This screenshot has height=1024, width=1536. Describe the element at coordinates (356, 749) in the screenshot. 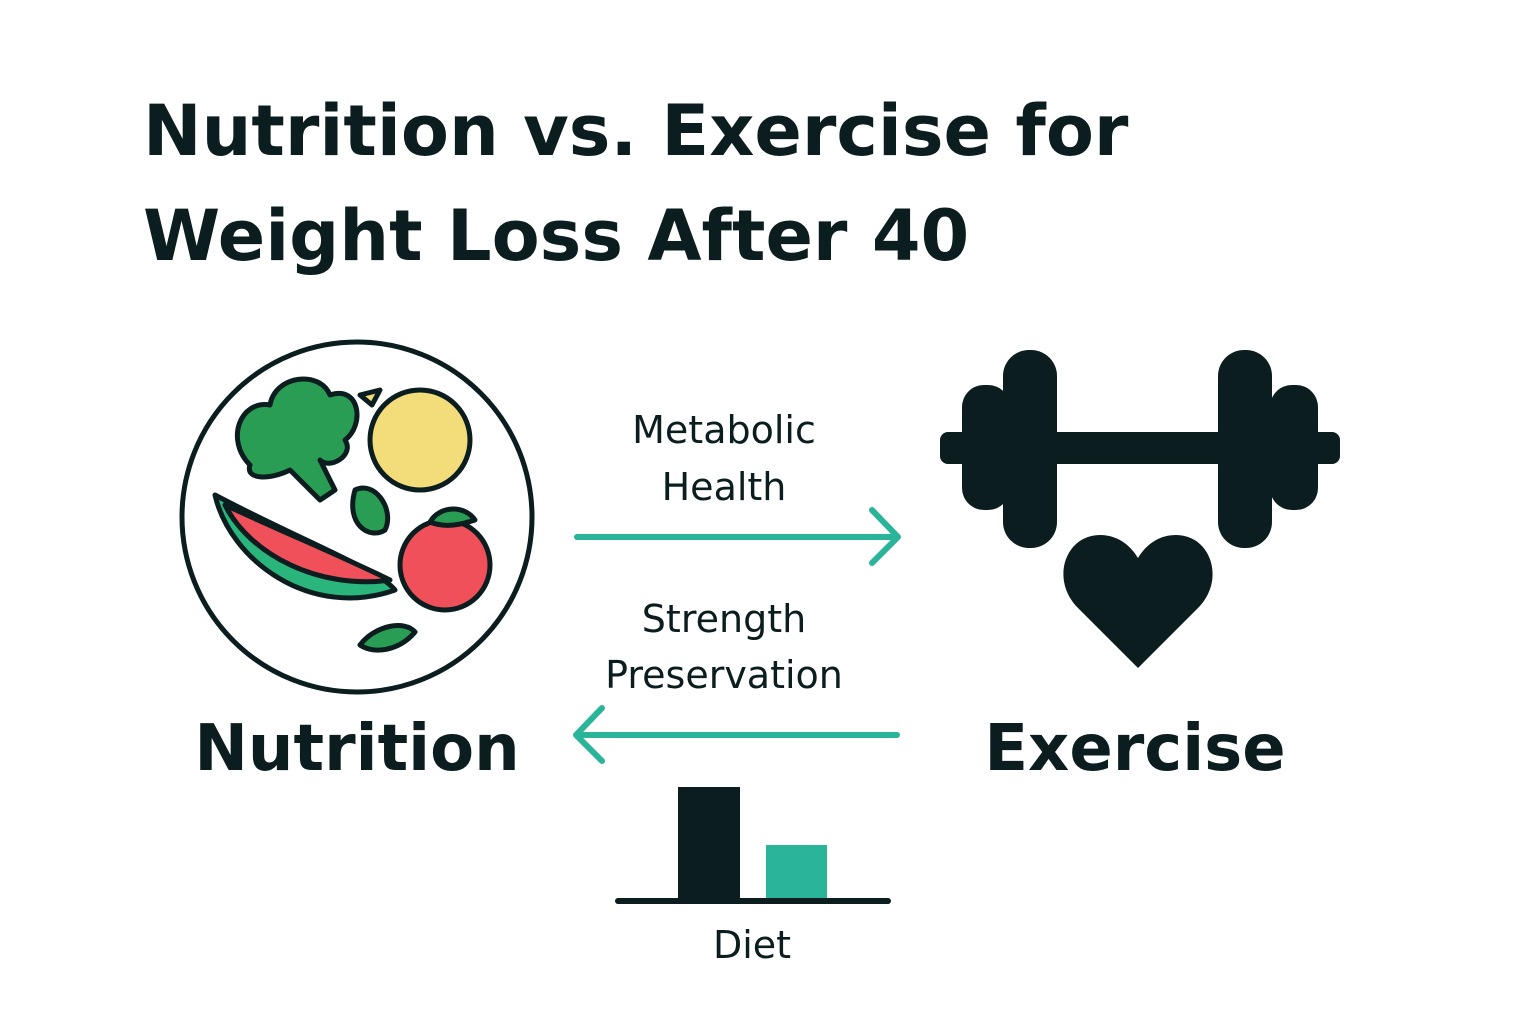

I see `node-label: Nutrition` at that location.